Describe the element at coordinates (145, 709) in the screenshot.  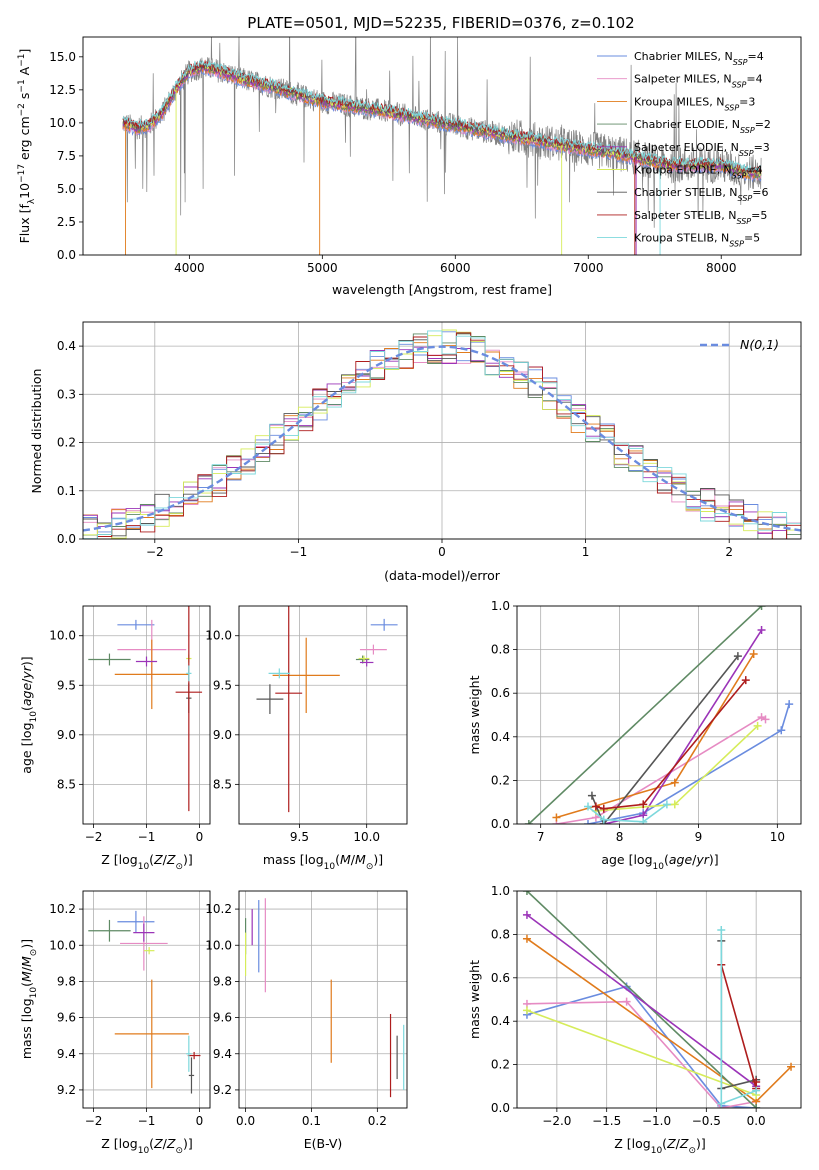
I see `age_vs_Z-plot-area` at that location.